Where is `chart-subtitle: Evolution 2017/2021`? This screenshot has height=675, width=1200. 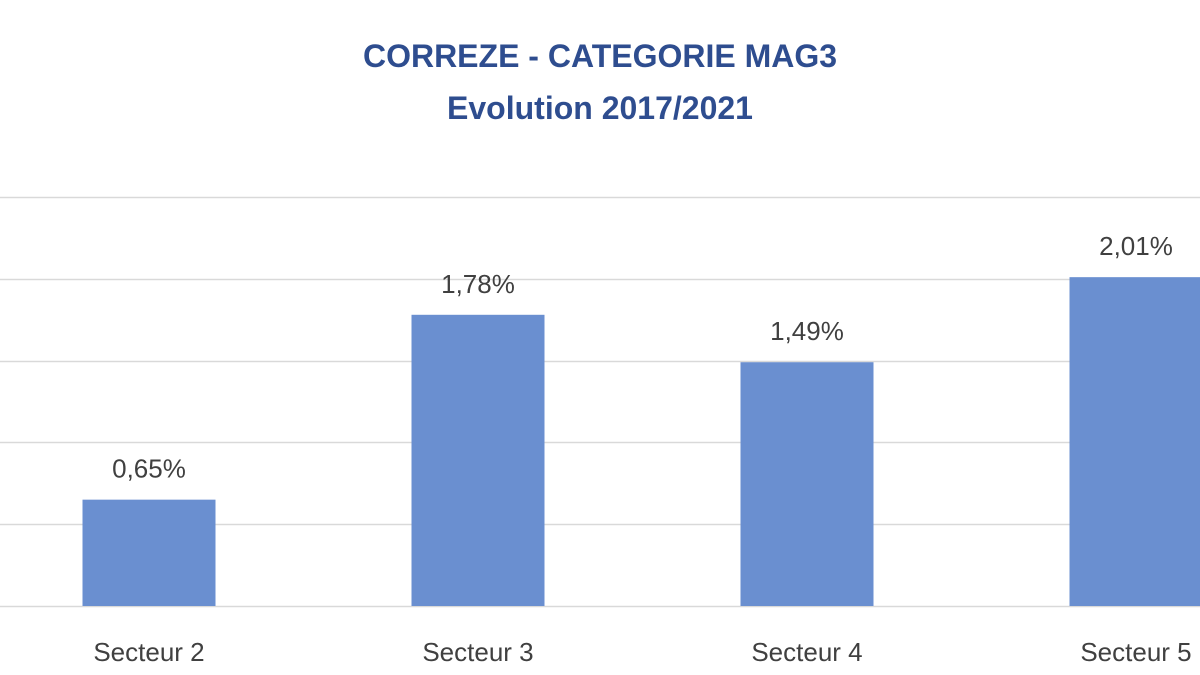
chart-subtitle: Evolution 2017/2021 is located at coordinates (600, 108).